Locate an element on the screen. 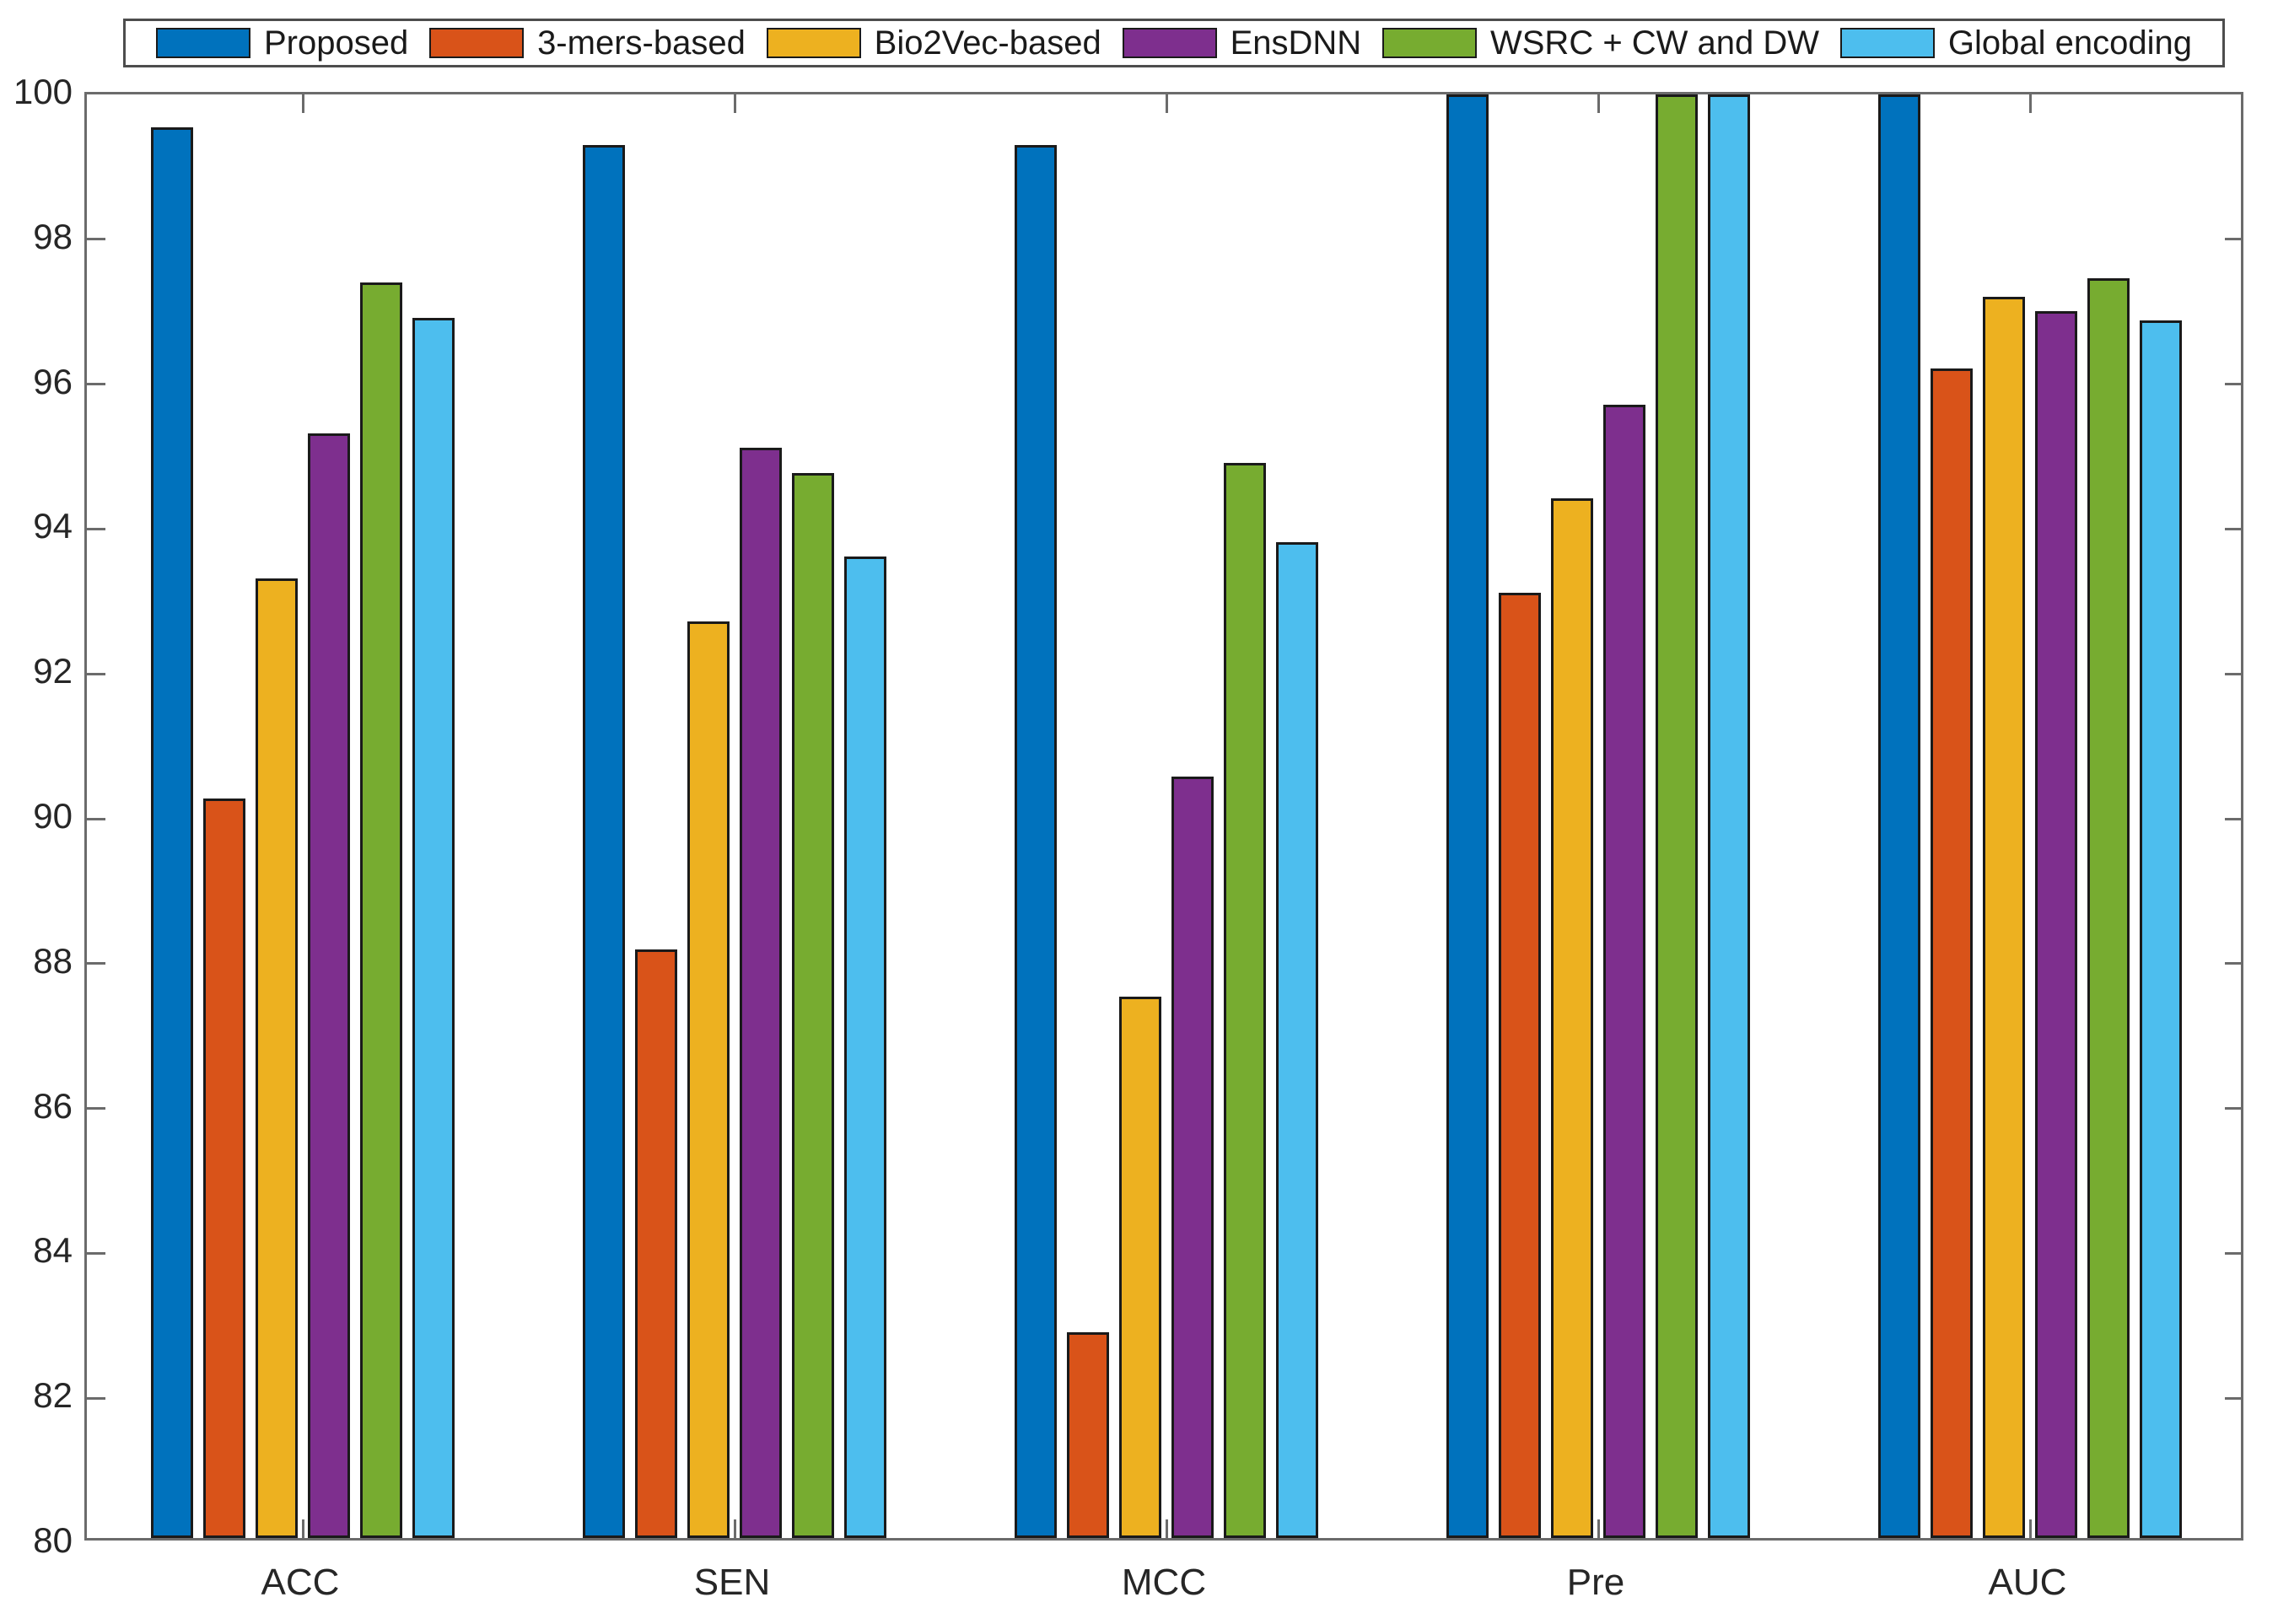 The width and height of the screenshot is (2278, 1624). x-tick-mark-bottom-auc is located at coordinates (2030, 1528).